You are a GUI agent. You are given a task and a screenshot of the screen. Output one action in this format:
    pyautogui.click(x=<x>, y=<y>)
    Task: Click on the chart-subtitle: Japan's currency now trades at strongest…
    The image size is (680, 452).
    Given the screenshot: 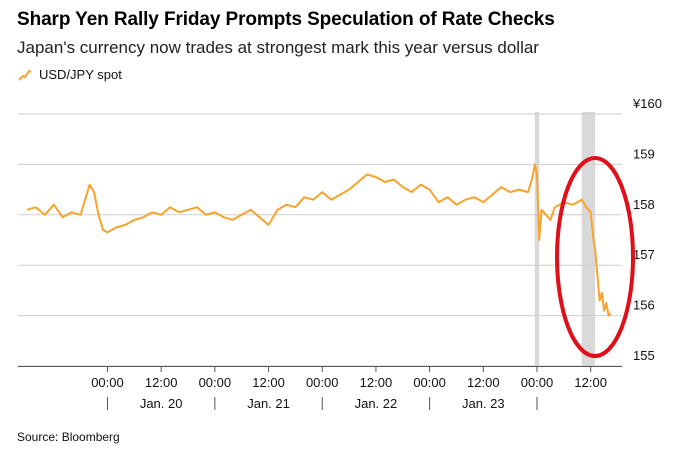 What is the action you would take?
    pyautogui.click(x=278, y=47)
    